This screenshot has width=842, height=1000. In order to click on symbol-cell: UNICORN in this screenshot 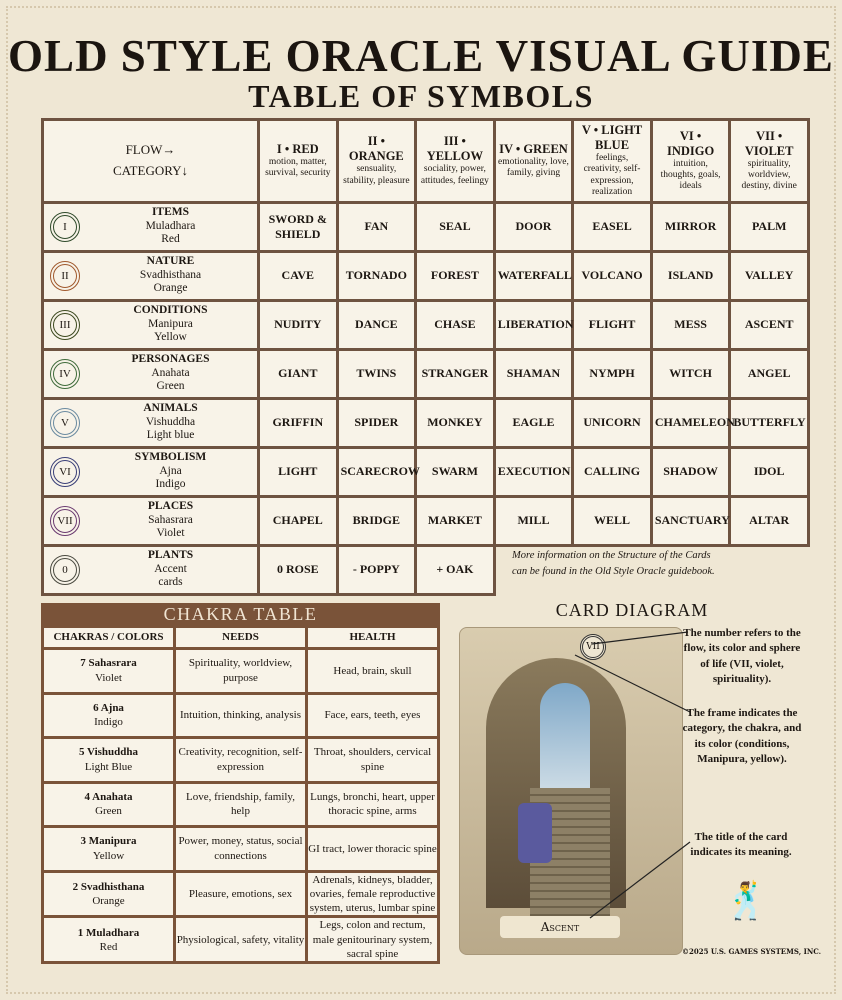, I will do `click(612, 422)`.